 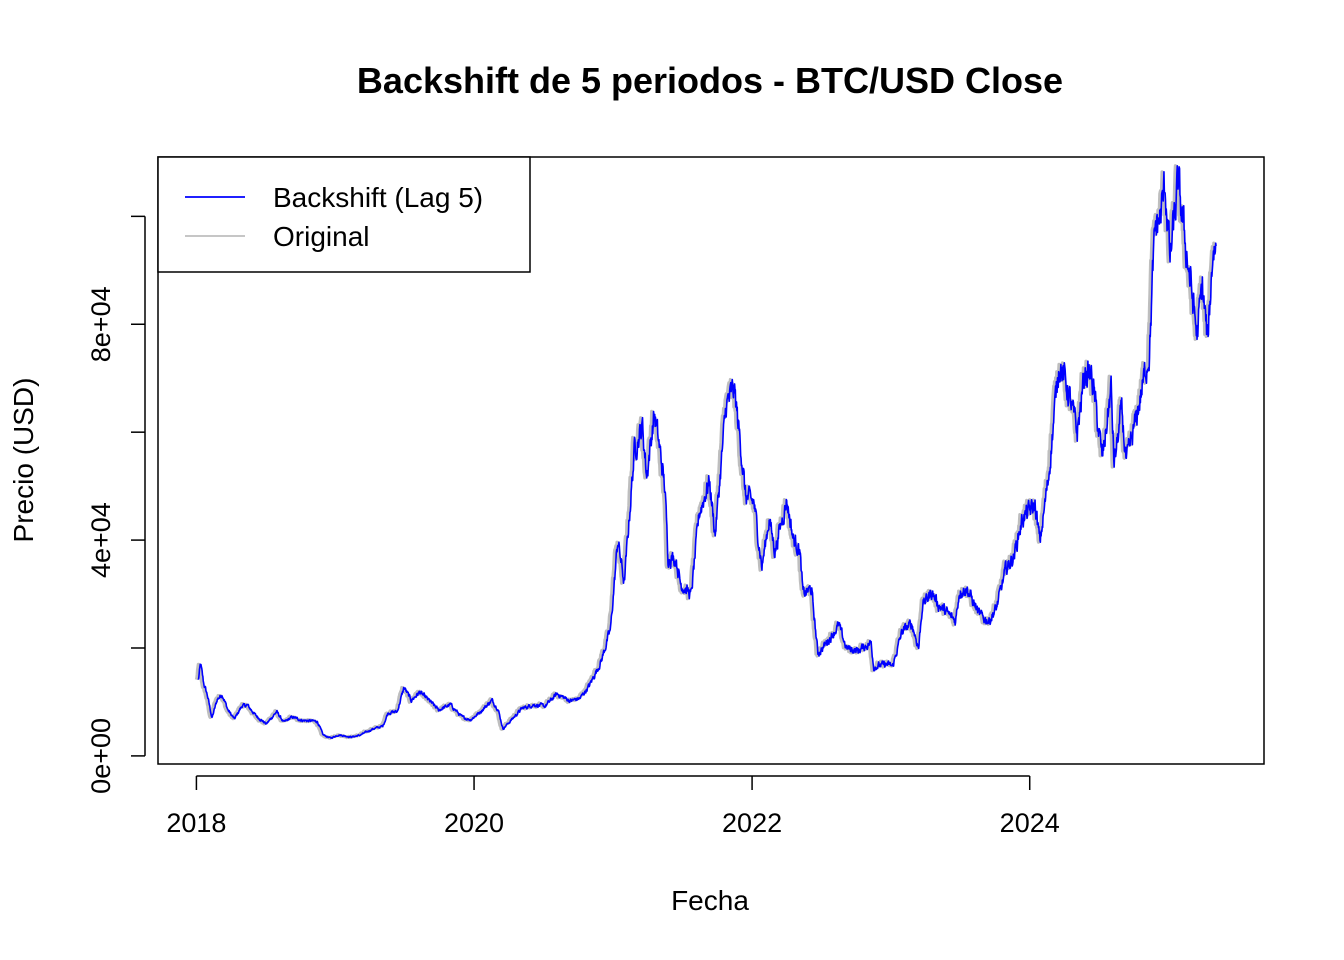 I want to click on y-axis-label: Precio (USD), so click(x=23, y=460).